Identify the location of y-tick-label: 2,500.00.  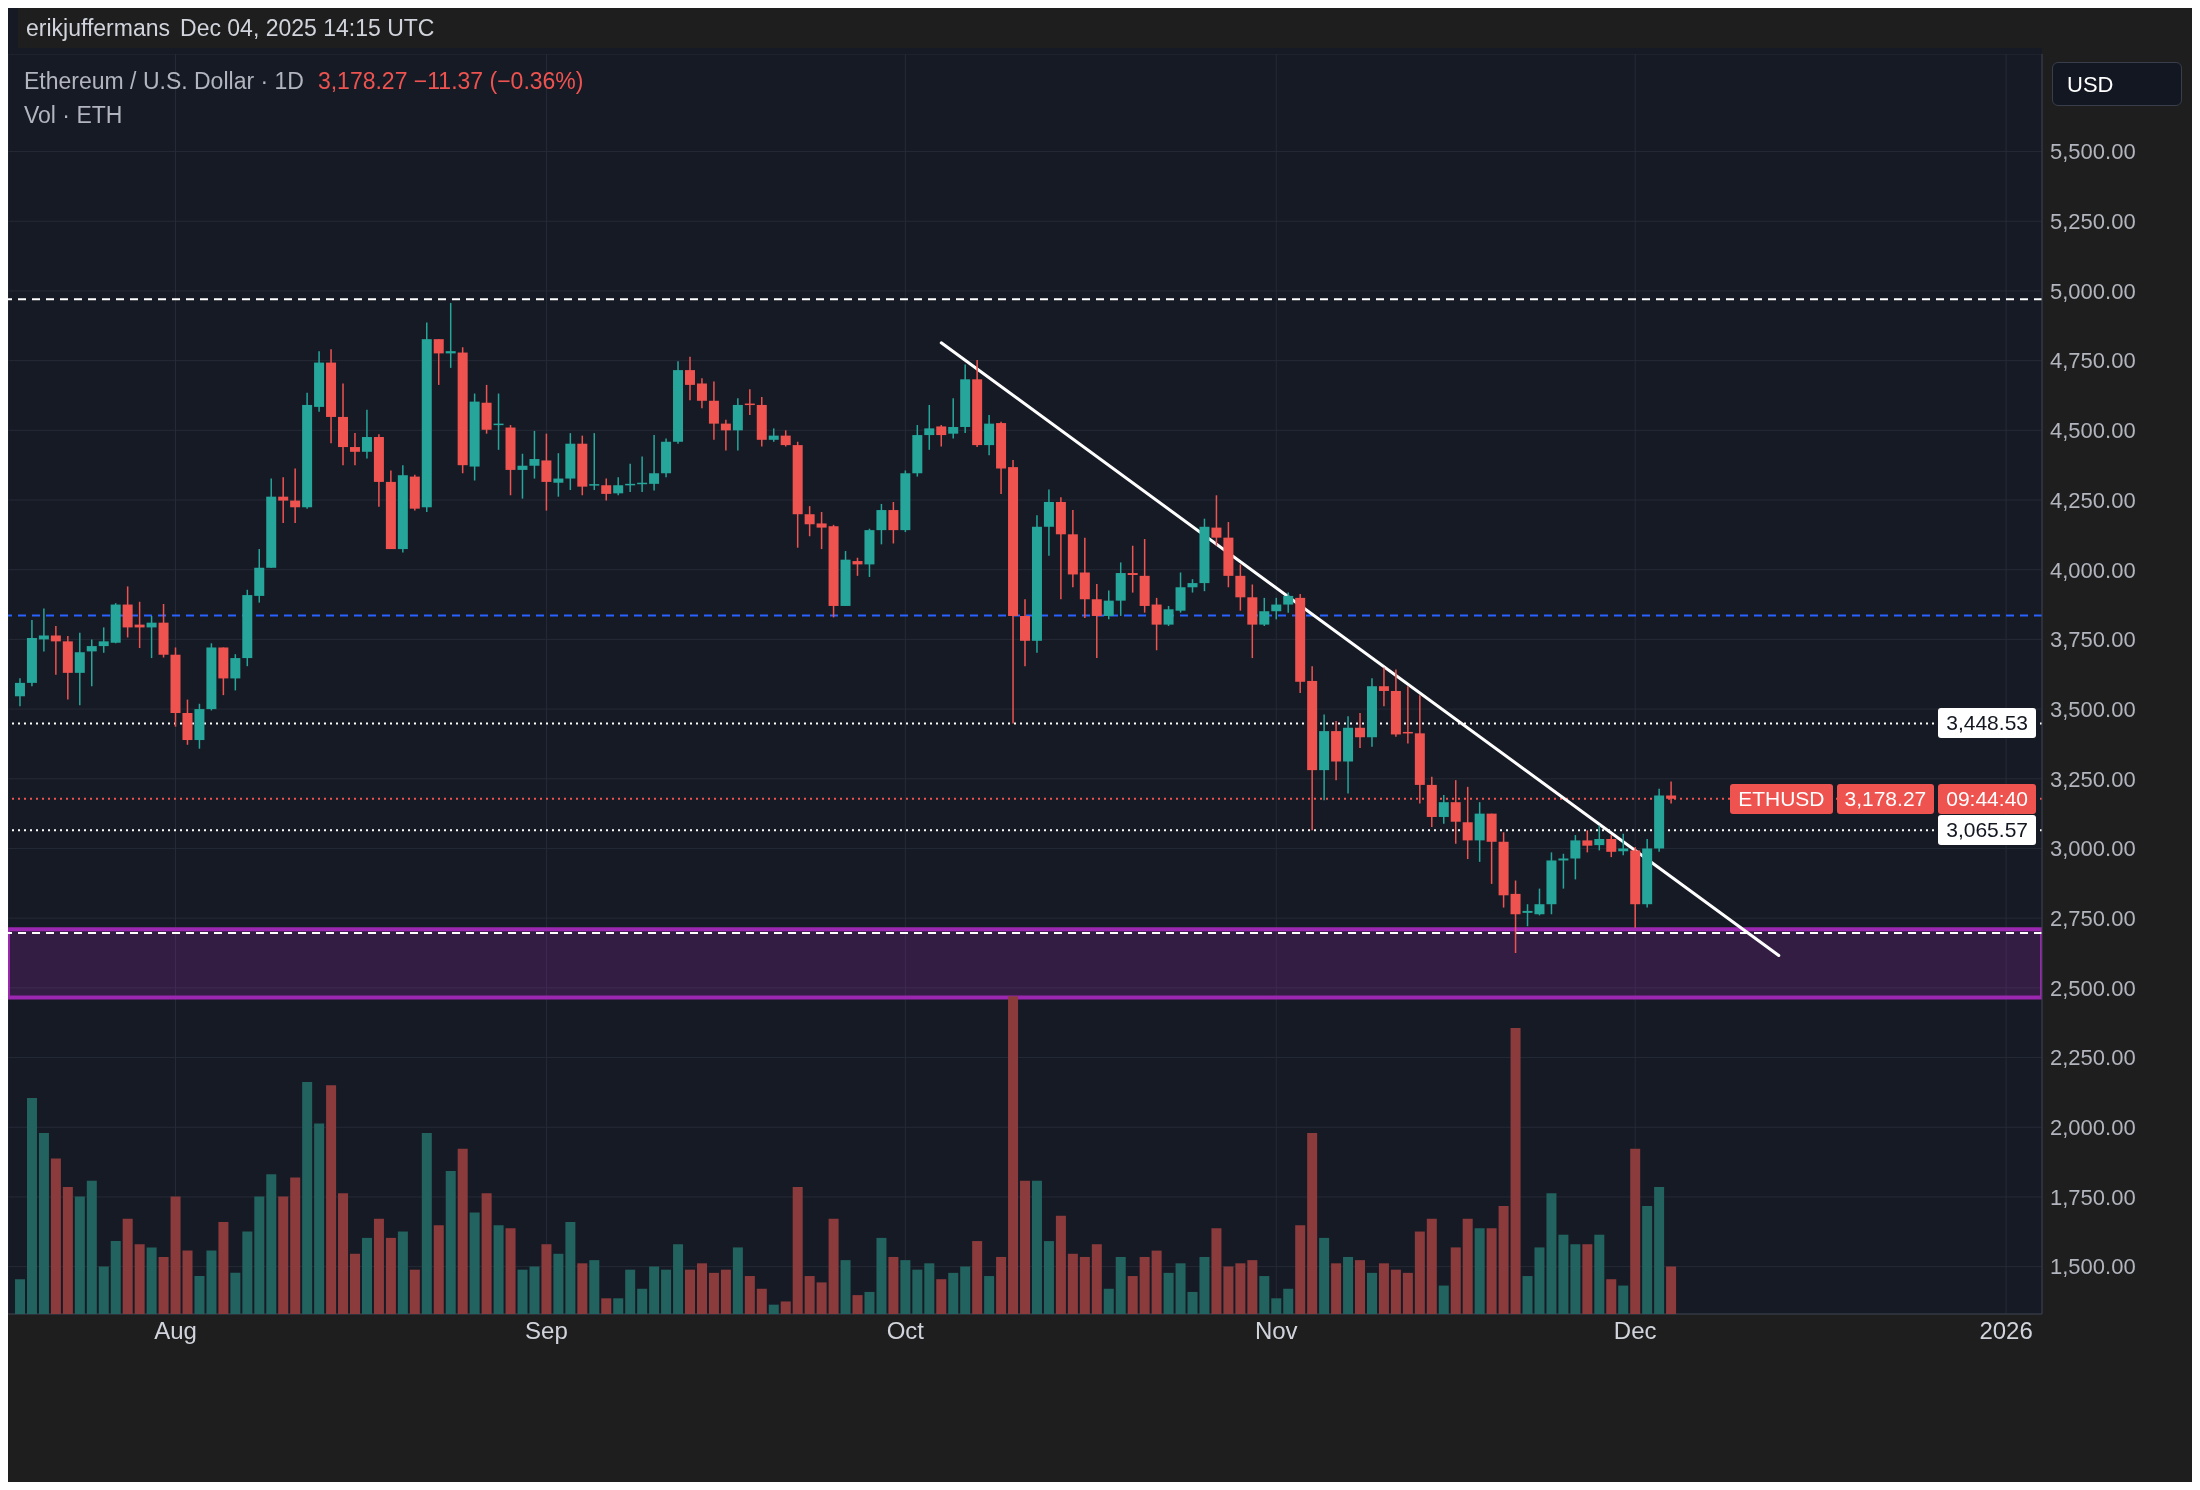
(2093, 988).